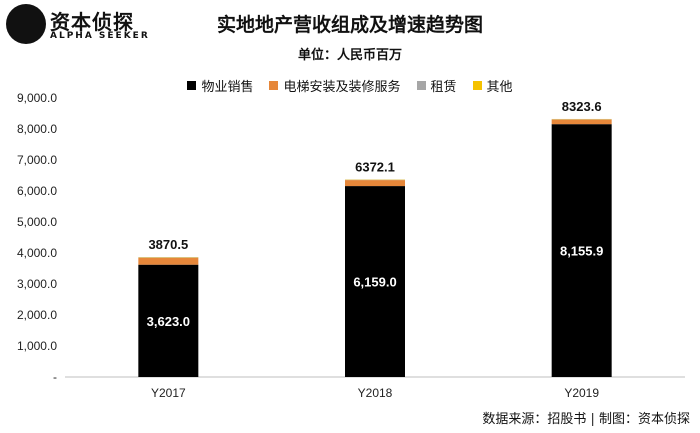 This screenshot has width=700, height=433. Describe the element at coordinates (342, 87) in the screenshot. I see `legend-label: 电梯安装及装修服务` at that location.